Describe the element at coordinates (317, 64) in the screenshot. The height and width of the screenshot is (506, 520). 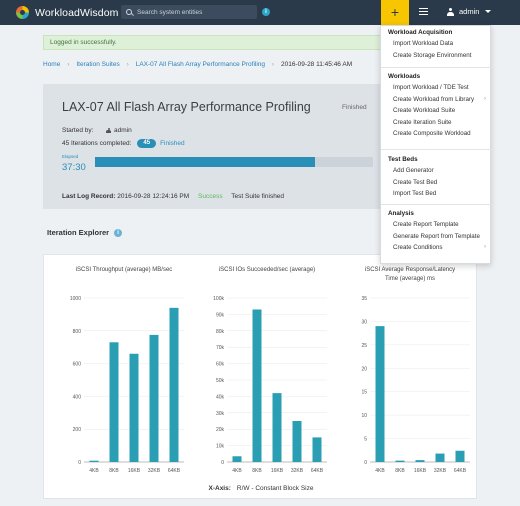
I see `breadcrumb-current: 2016-09-28 11:45:46 AM` at that location.